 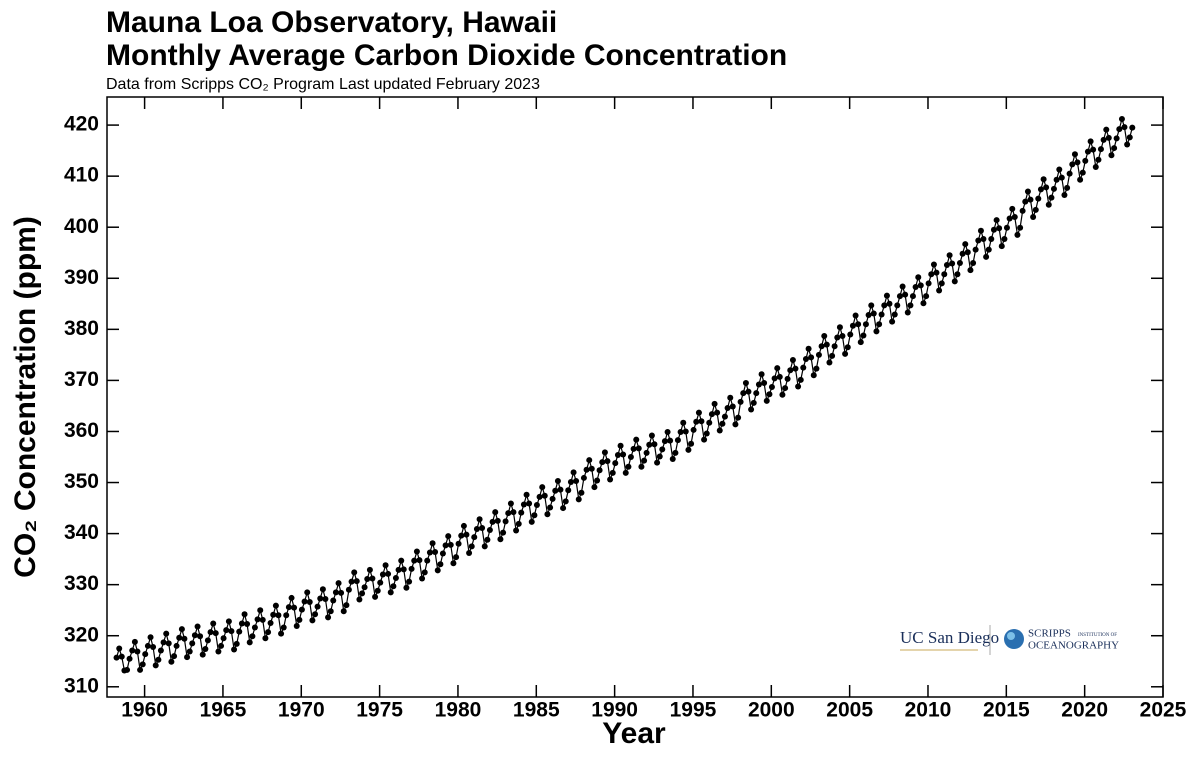 I want to click on y-tick-label: 410, so click(x=81, y=175).